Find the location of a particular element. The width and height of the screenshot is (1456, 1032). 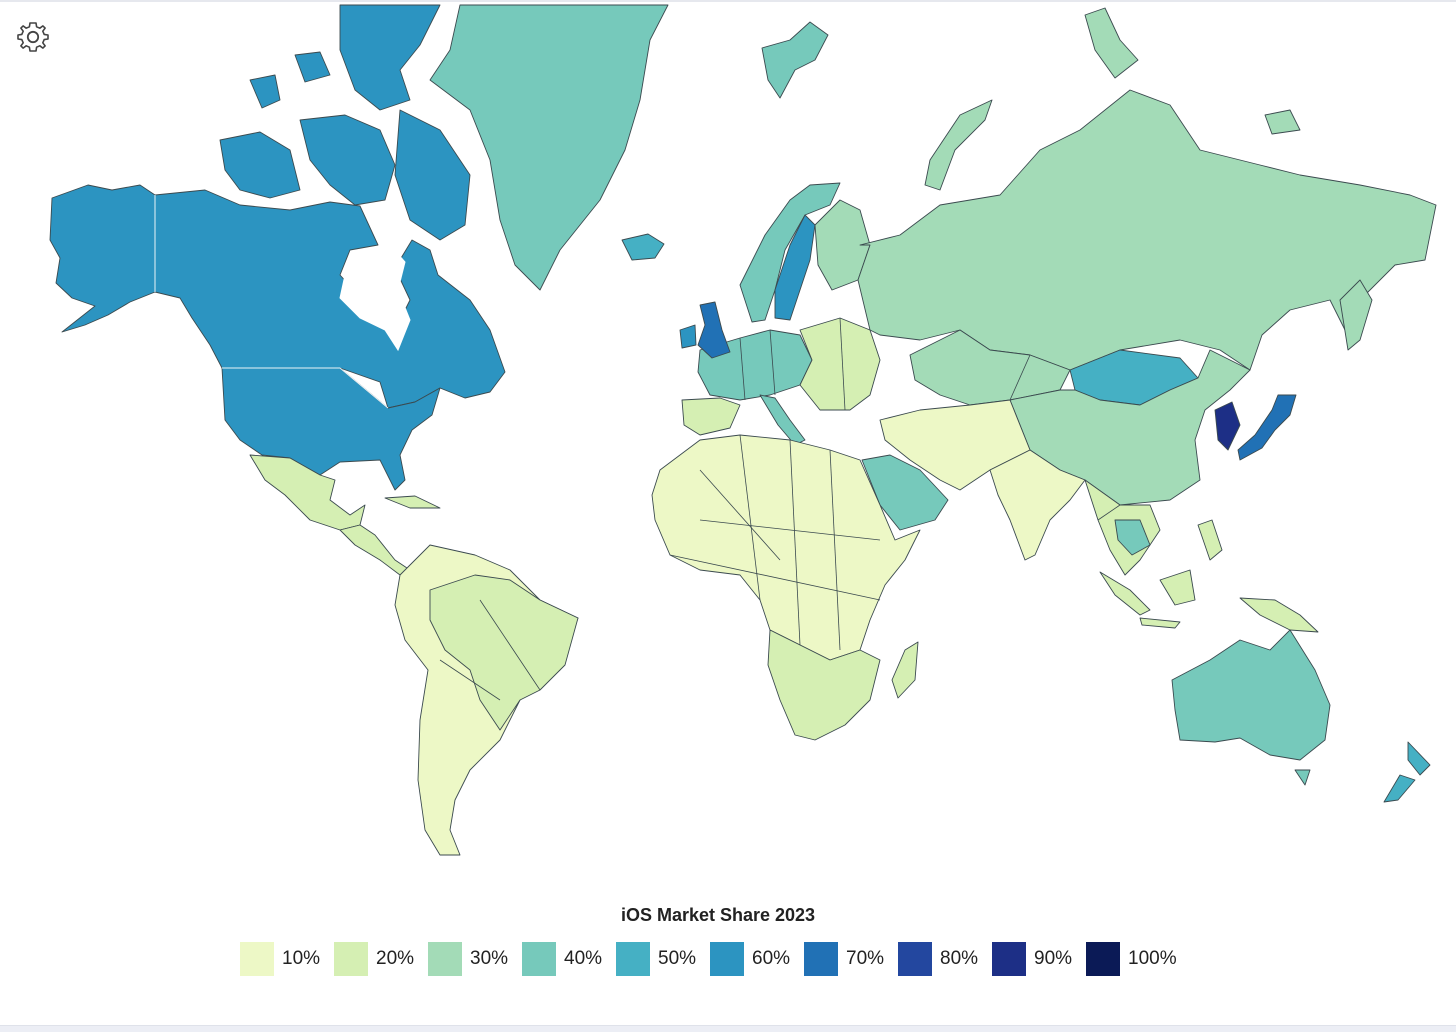

legend-item: 100% is located at coordinates (1133, 959).